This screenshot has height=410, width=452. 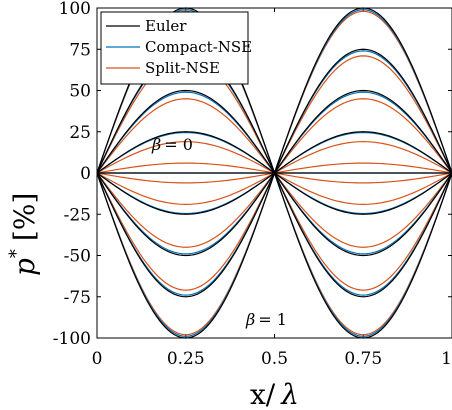 I want to click on y-tick-label: 25, so click(x=80, y=133).